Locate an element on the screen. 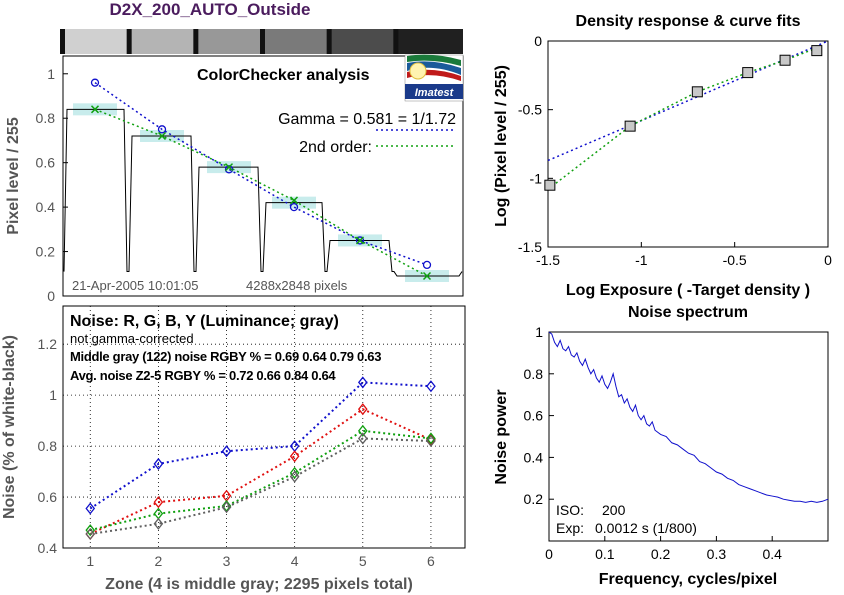 This screenshot has height=595, width=844. p4-ytick-label: 1 is located at coordinates (539, 332).